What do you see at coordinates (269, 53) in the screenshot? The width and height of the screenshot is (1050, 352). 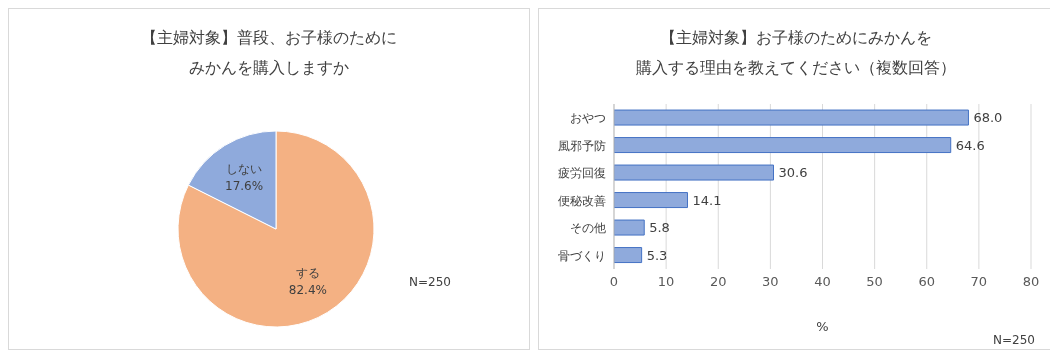 I see `chart-title: 【主婦対象】普段、お子様のためにみかんを購入しますか` at bounding box center [269, 53].